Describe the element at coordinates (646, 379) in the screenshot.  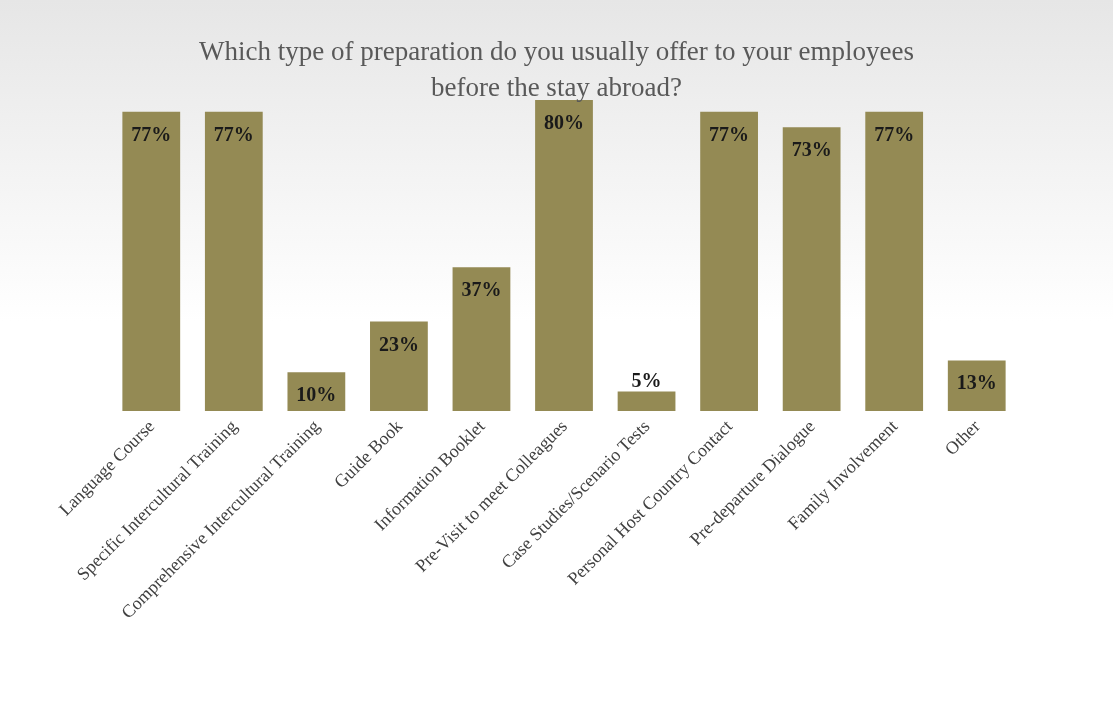
I see `data-label: 5%` at that location.